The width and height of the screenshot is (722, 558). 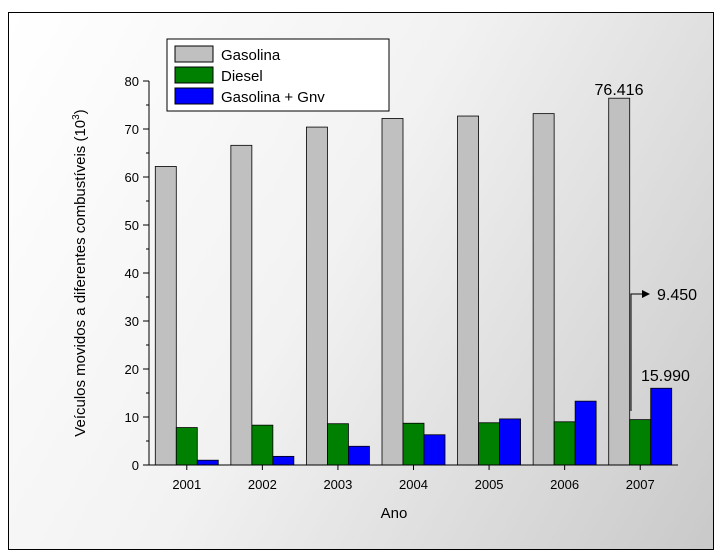 I want to click on bar-diesel-2005, so click(x=489, y=444).